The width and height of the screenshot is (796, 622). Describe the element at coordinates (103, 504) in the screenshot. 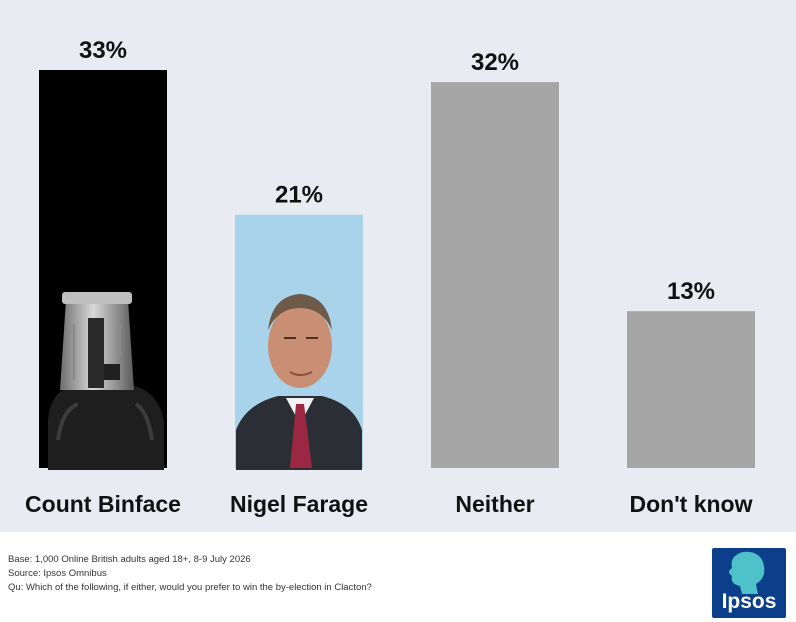

I see `category-label-count-binface: Count Binface` at that location.